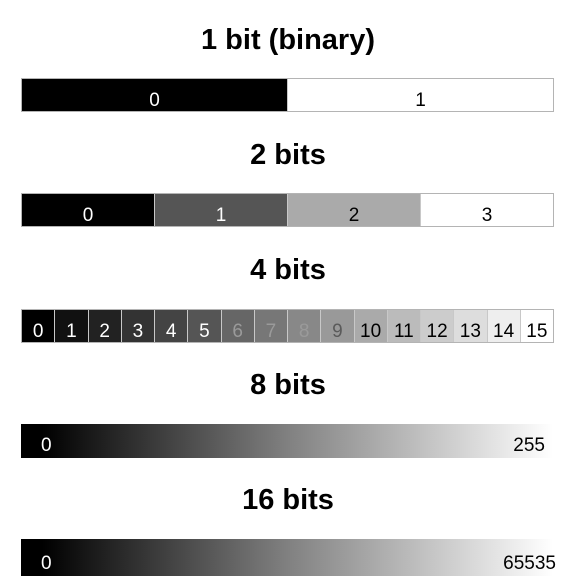 This screenshot has width=576, height=576. I want to click on gray-level-cell-9: 9, so click(338, 326).